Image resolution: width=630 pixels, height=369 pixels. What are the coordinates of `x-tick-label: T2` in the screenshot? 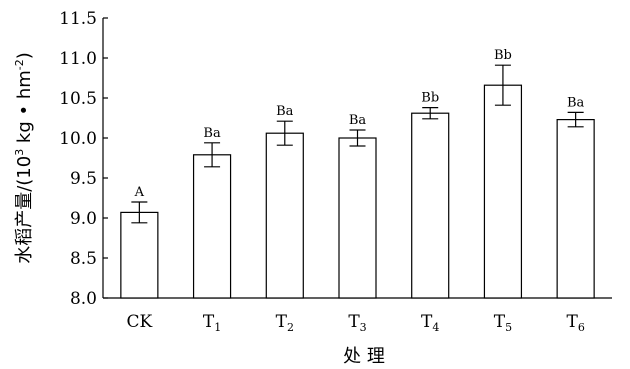 It's located at (285, 323).